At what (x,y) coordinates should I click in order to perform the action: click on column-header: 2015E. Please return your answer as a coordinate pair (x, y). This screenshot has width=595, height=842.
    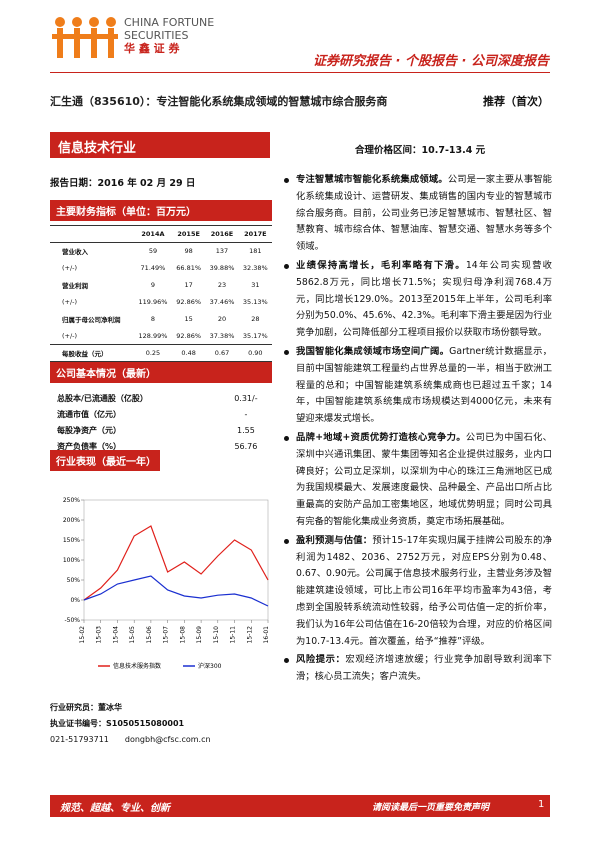
    Looking at the image, I should click on (189, 234).